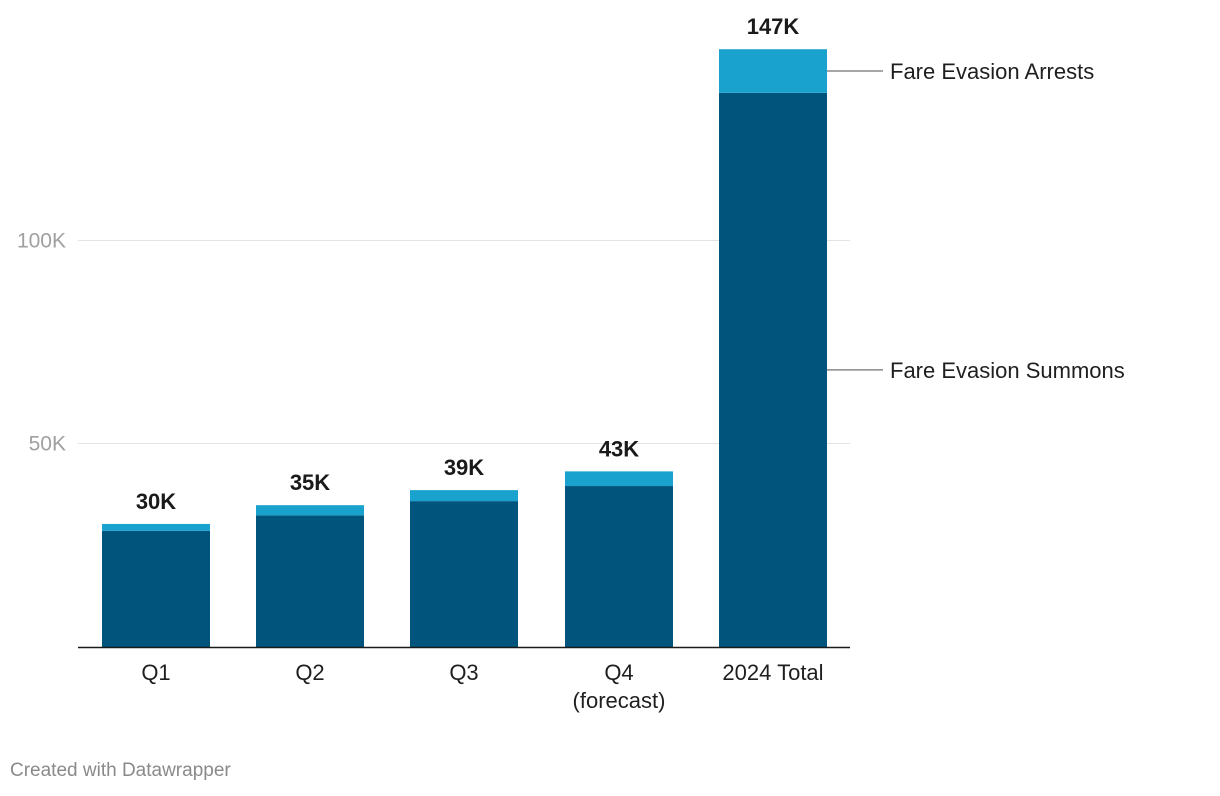  What do you see at coordinates (619, 686) in the screenshot?
I see `x-category-label: Q4 (forecast)` at bounding box center [619, 686].